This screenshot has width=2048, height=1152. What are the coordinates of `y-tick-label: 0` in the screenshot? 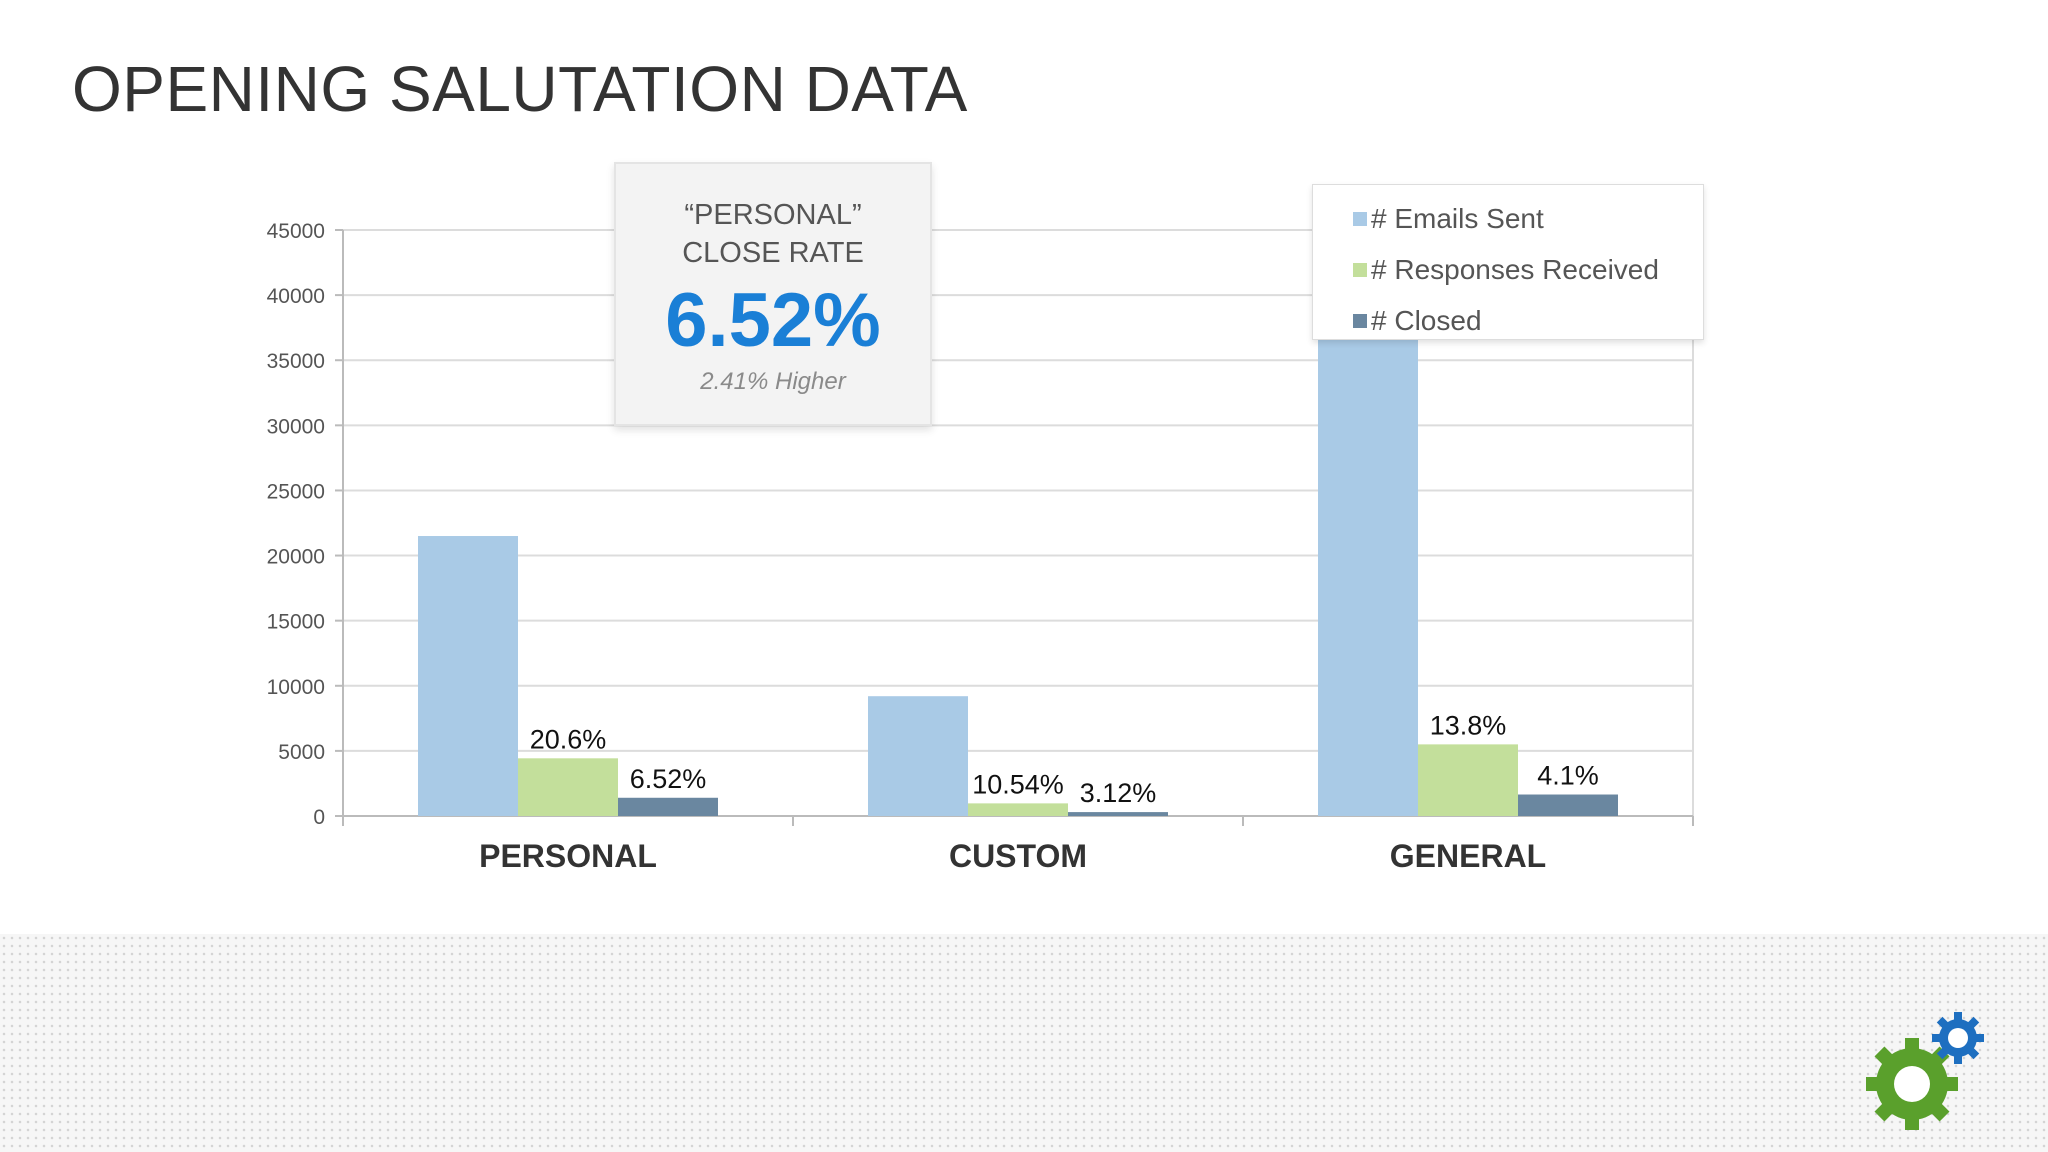 It's located at (319, 817).